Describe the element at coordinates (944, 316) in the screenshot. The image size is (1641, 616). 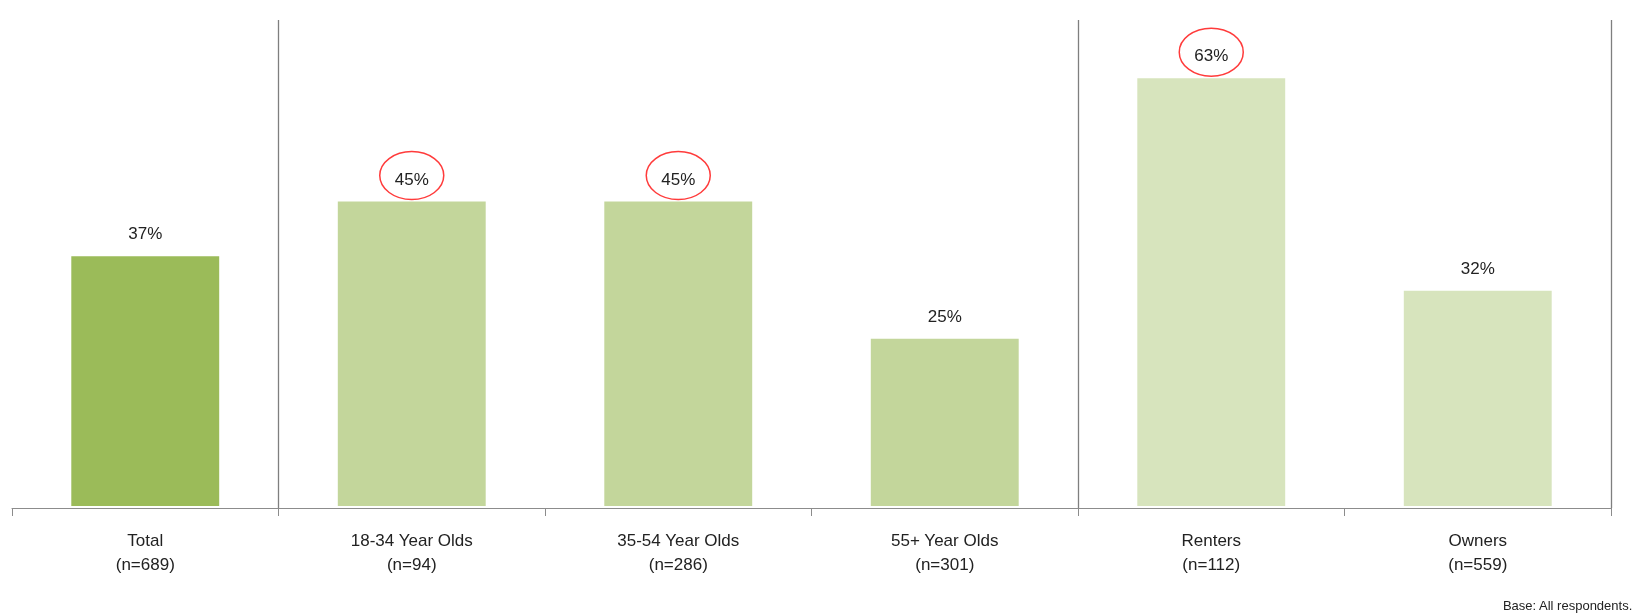
I see `data-label: 25%` at that location.